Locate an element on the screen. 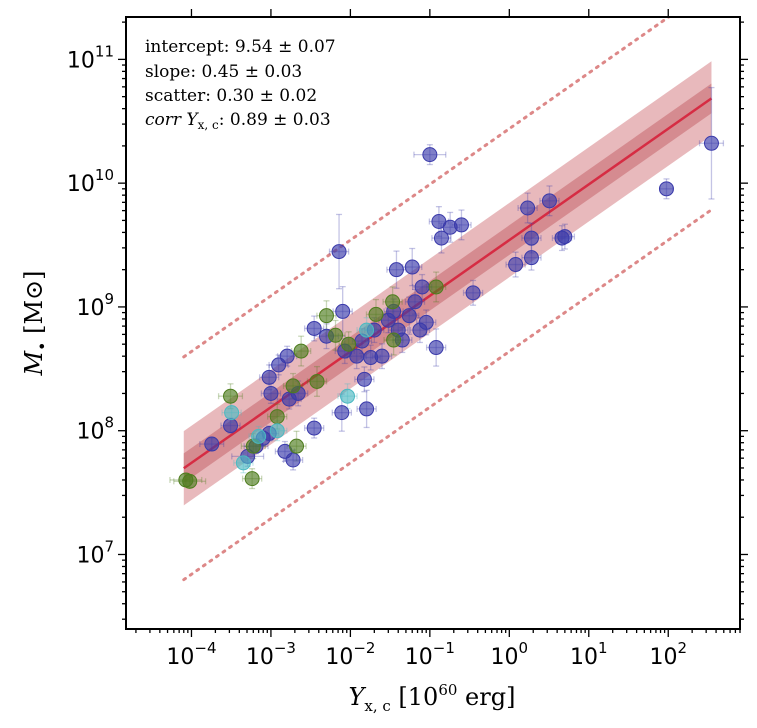 The image size is (757, 728). y-tick-label: 10⁷ is located at coordinates (95, 552).